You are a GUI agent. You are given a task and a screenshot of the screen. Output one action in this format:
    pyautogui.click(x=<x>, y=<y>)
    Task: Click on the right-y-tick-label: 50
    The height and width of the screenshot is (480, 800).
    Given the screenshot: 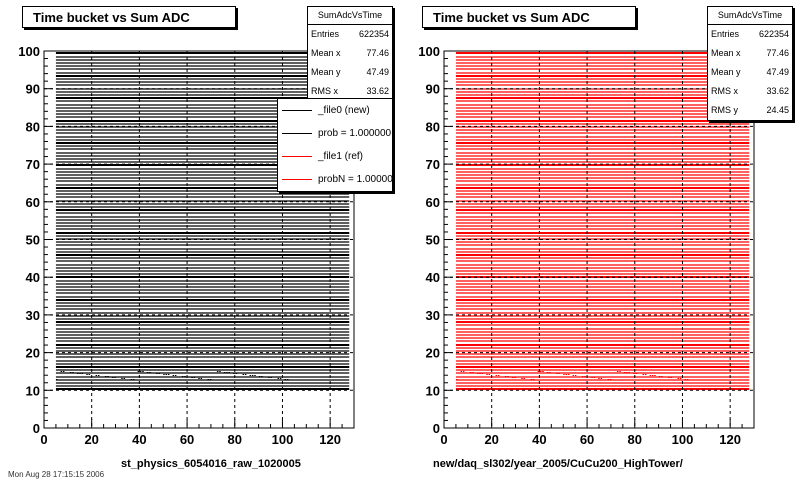 What is the action you would take?
    pyautogui.click(x=433, y=240)
    